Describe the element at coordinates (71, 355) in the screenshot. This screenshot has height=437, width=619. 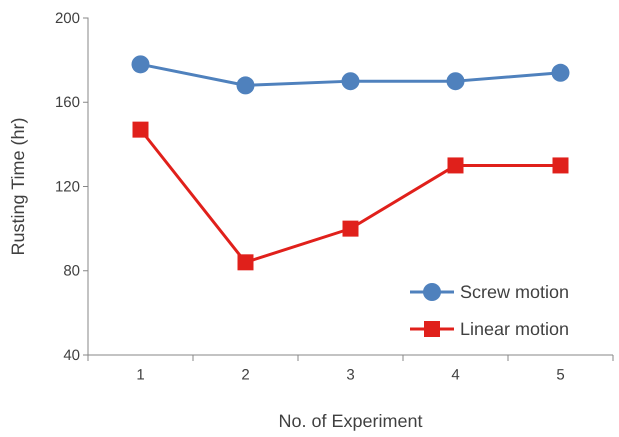
I see `y-tick-label: 40` at that location.